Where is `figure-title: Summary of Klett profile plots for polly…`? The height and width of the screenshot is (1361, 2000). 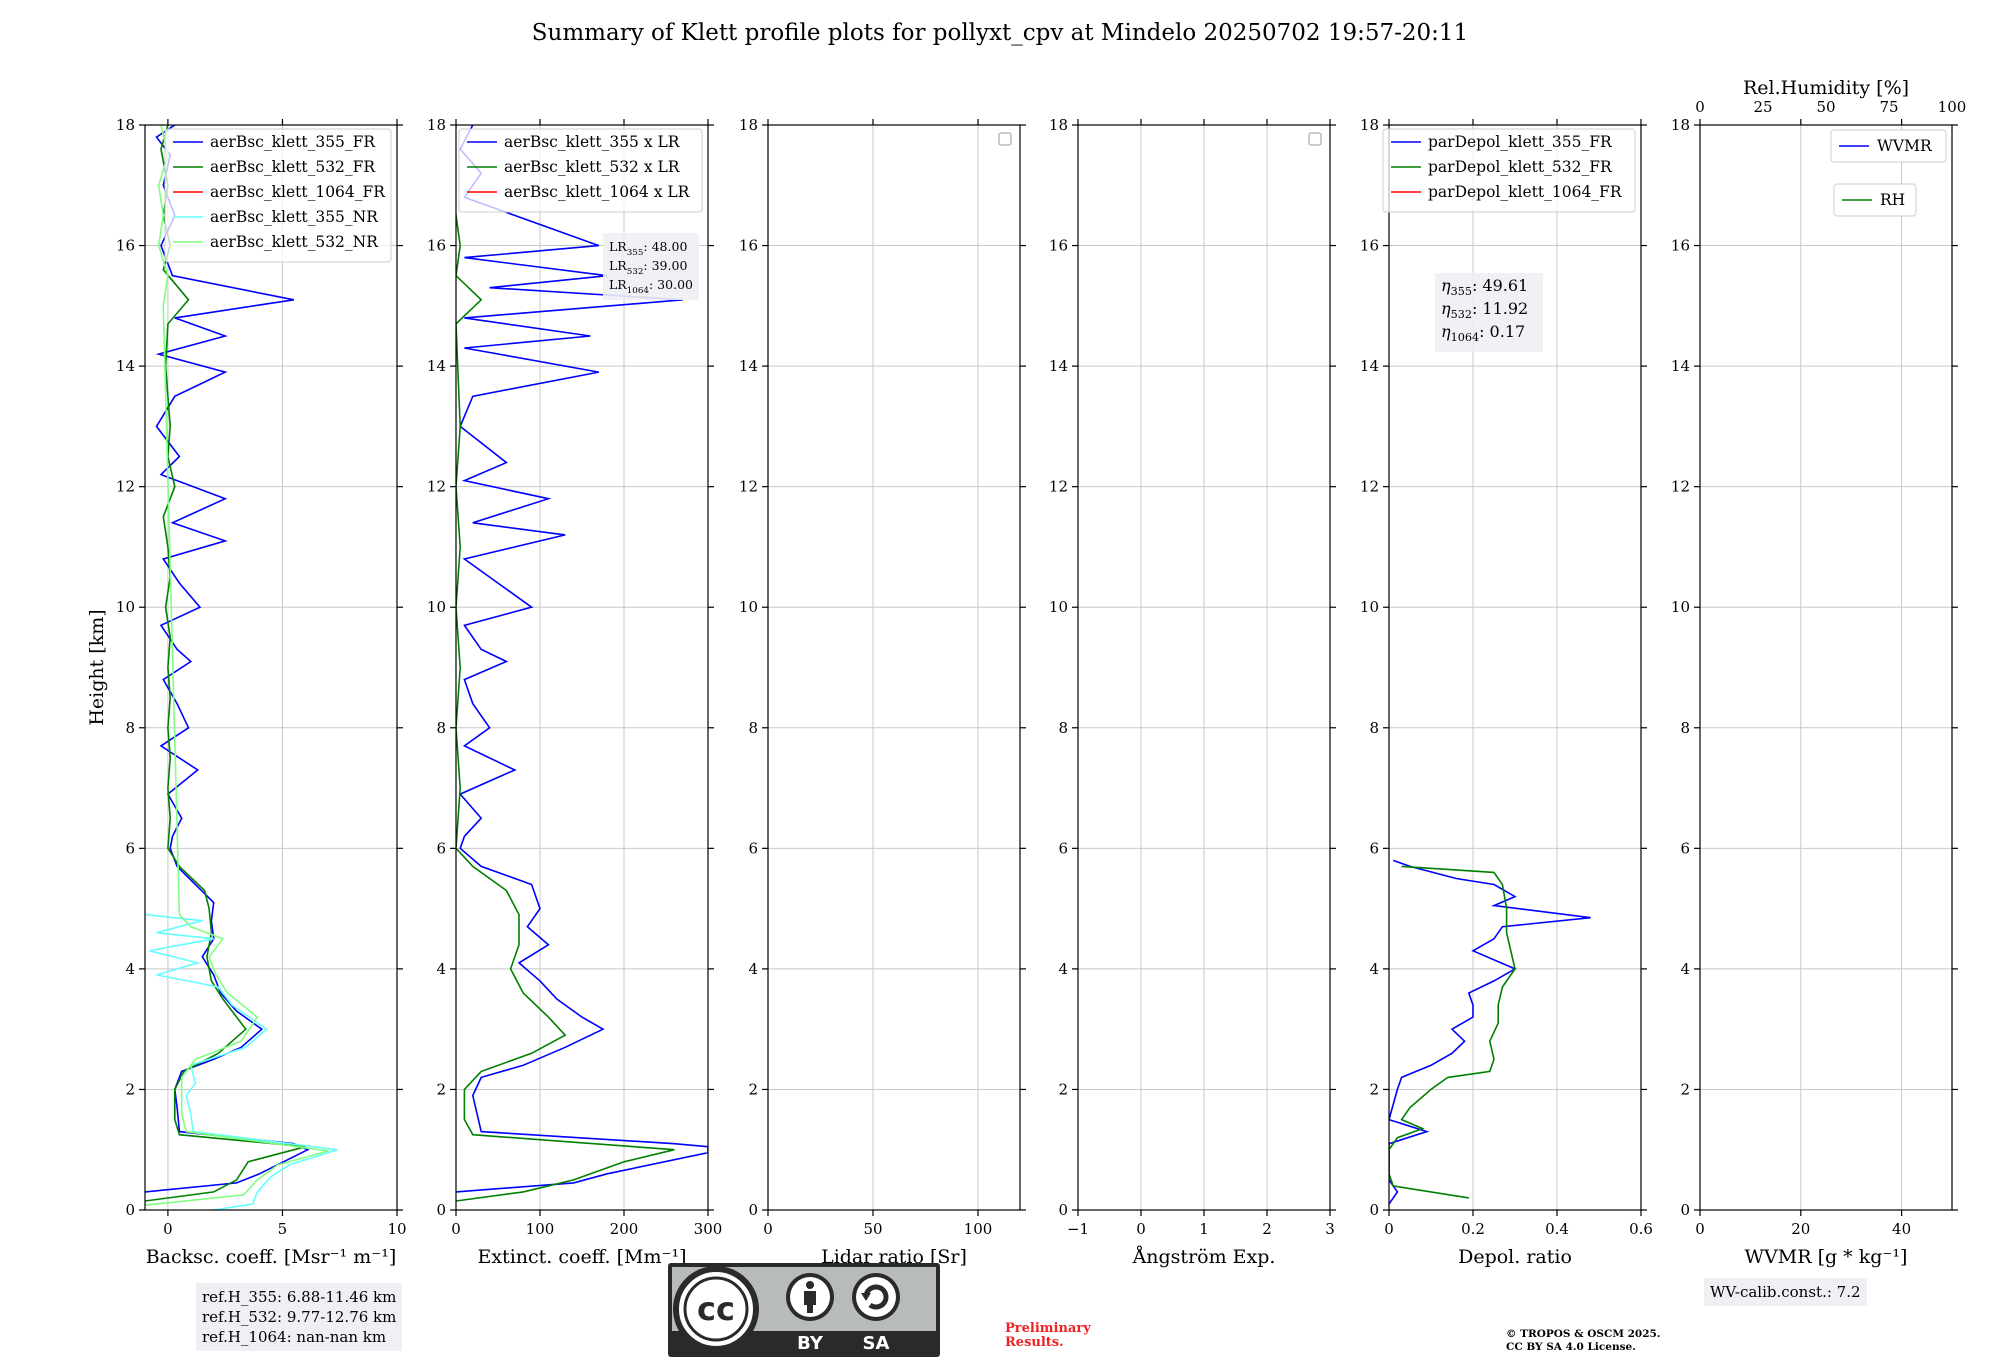
figure-title: Summary of Klett profile plots for polly… is located at coordinates (1000, 33).